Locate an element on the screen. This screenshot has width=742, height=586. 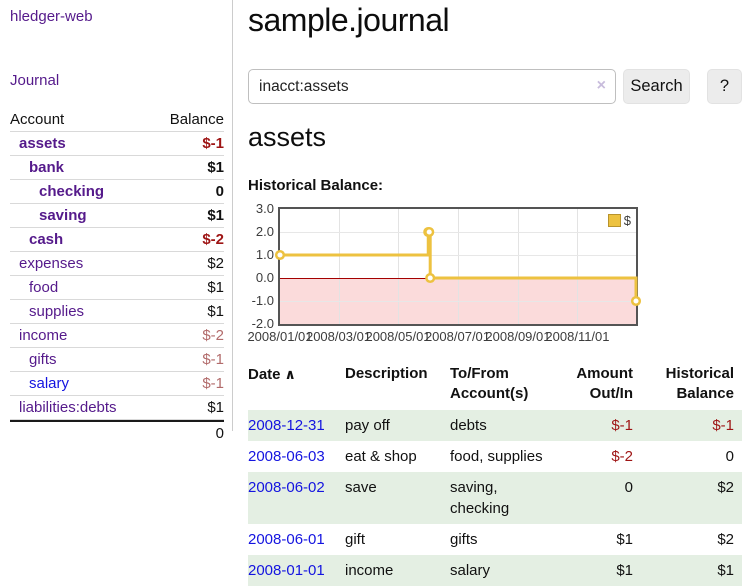
transaction-description: pay off is located at coordinates (367, 425).